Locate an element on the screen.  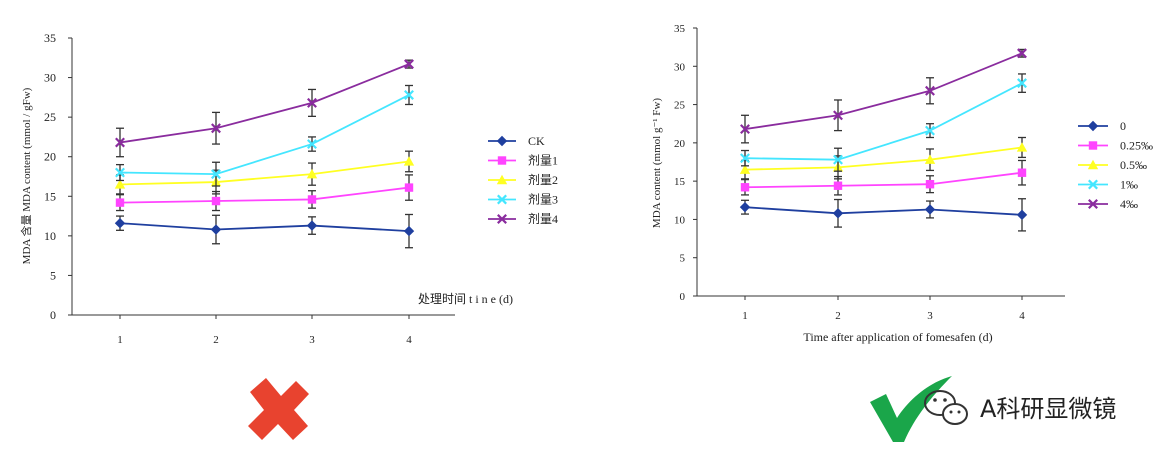
legend-label: 剂量4 is located at coordinates (543, 218).